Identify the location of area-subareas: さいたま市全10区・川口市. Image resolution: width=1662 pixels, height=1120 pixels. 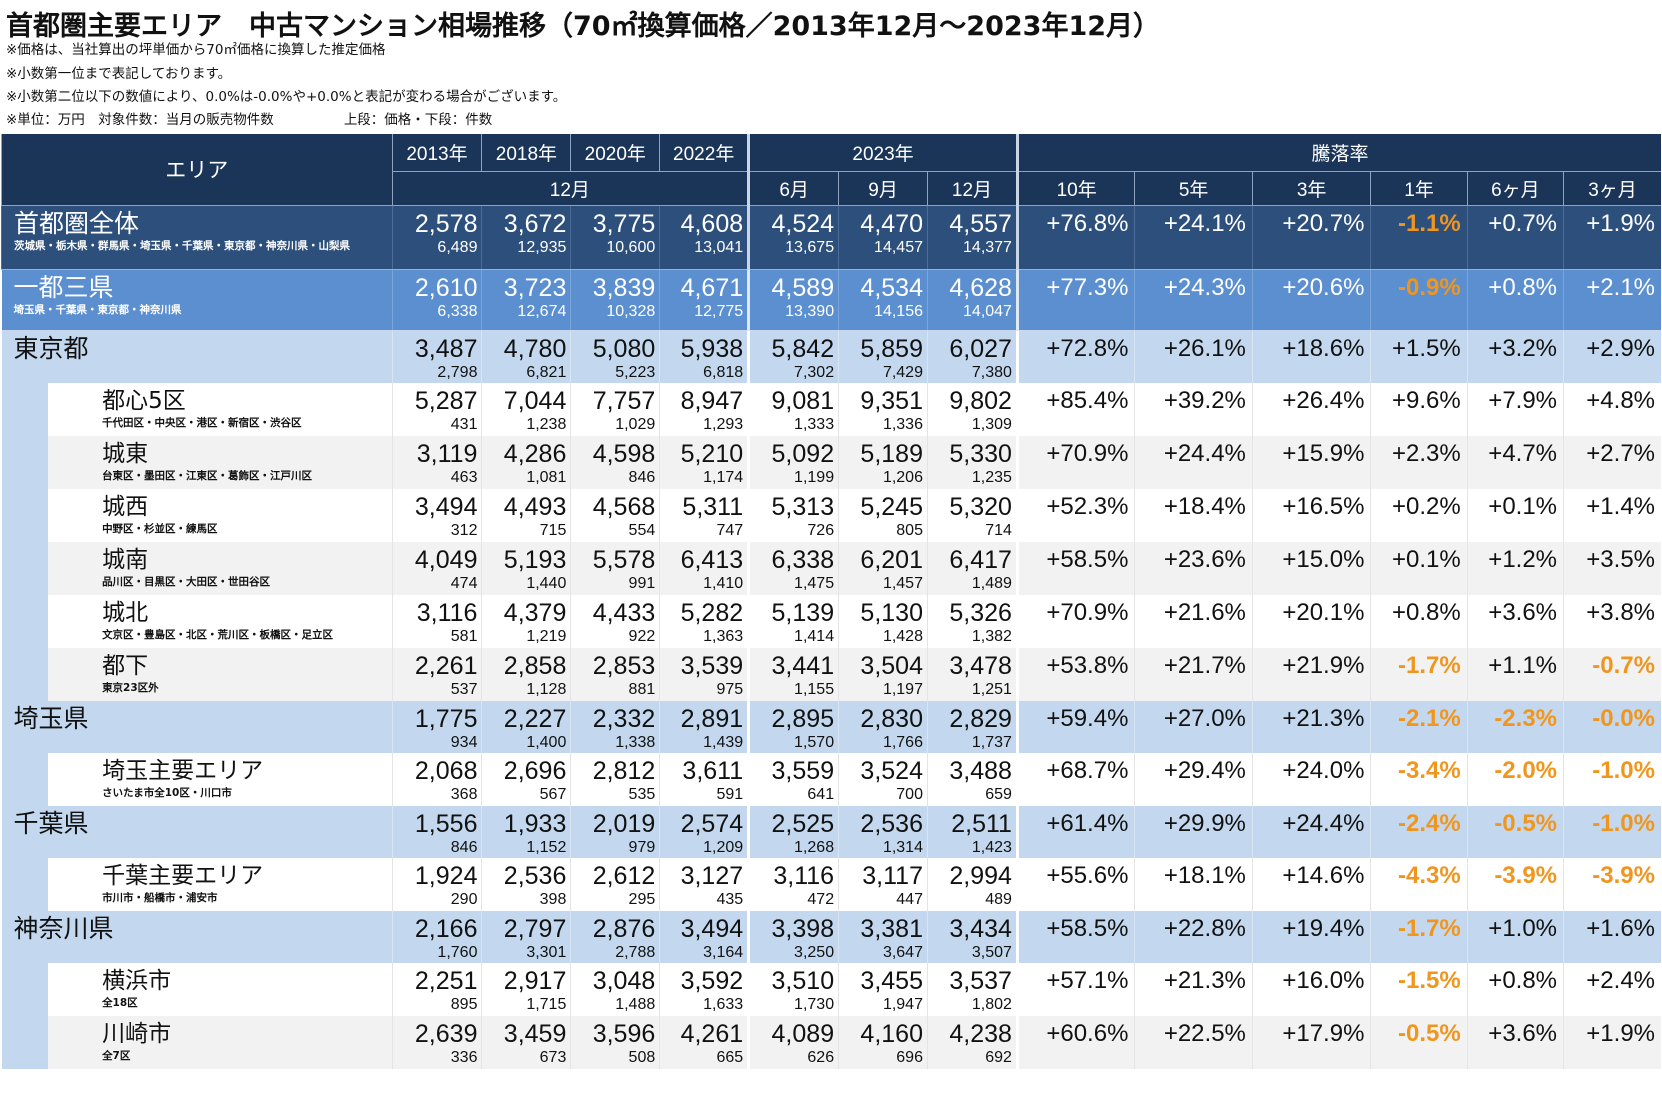
(167, 792).